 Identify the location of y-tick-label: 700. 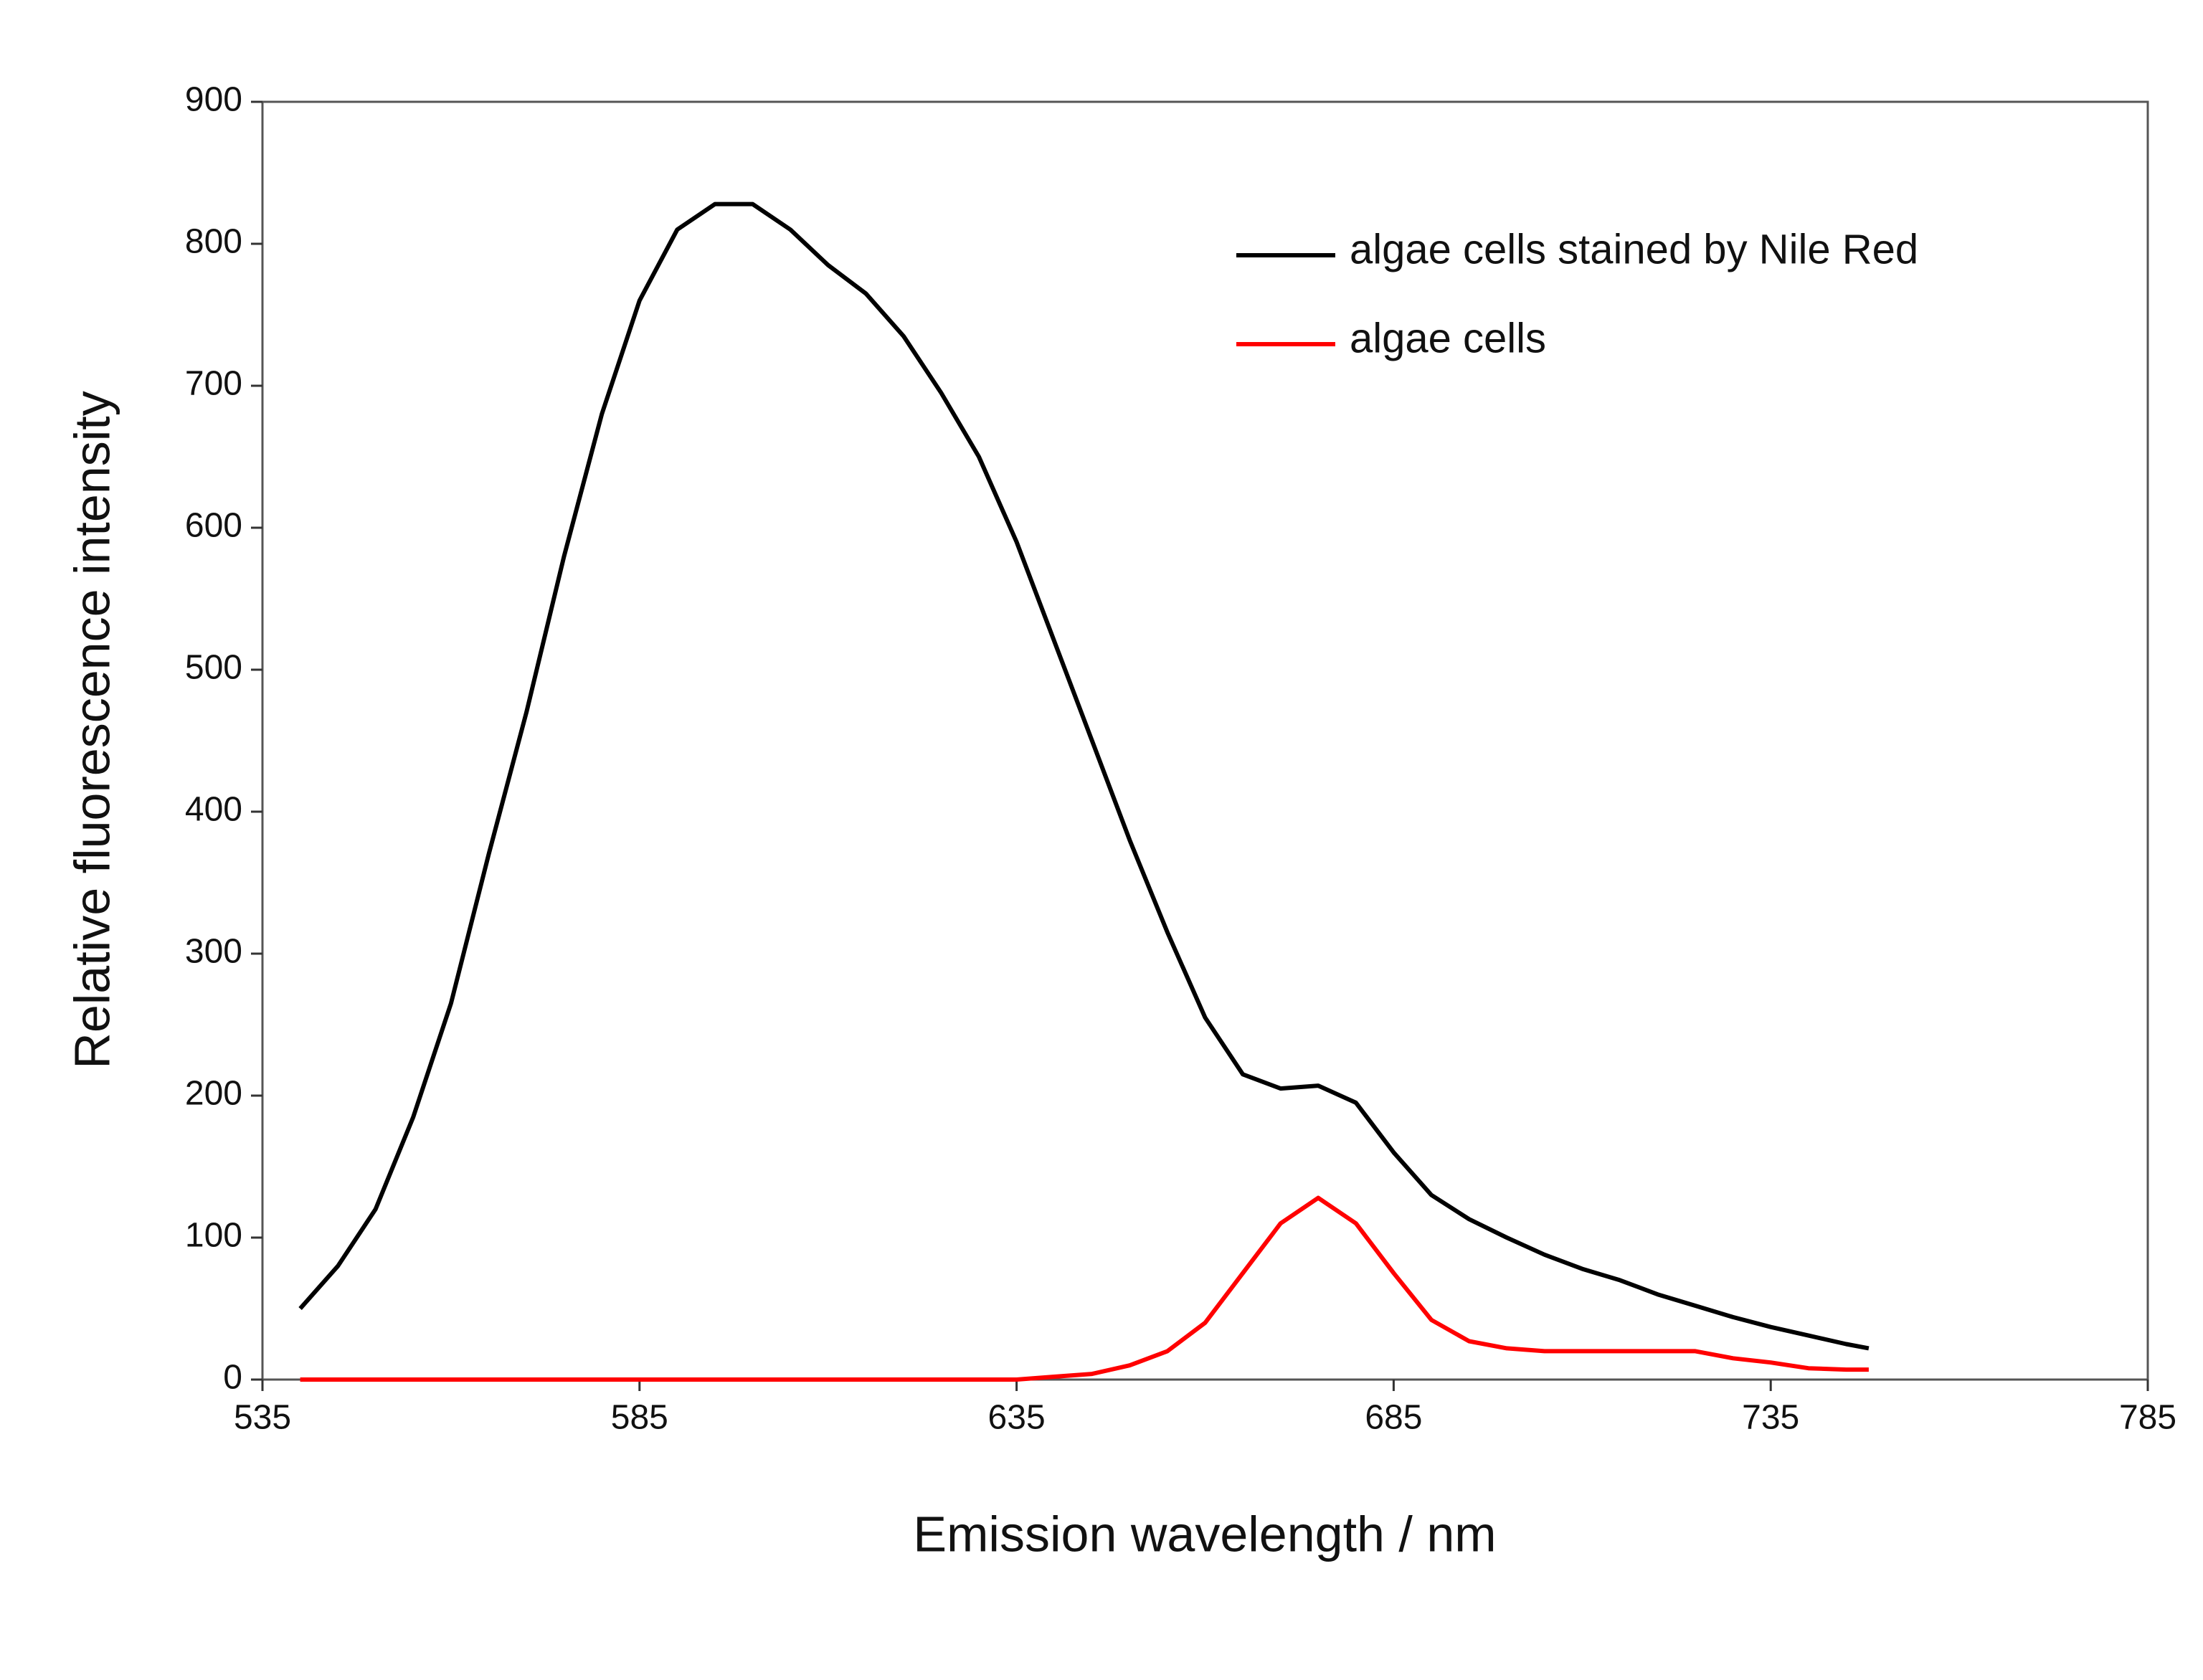
(214, 384).